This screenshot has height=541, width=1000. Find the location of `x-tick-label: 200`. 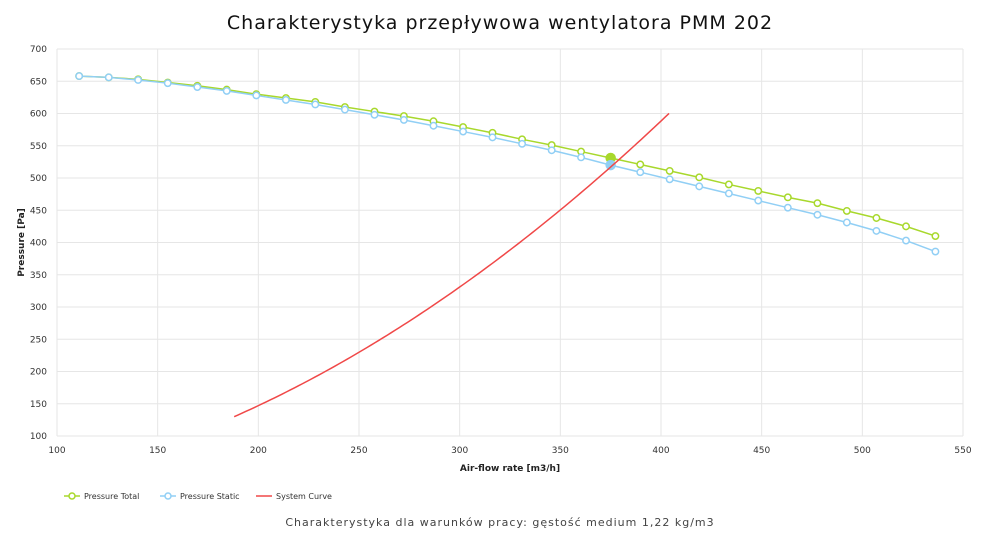

x-tick-label: 200 is located at coordinates (258, 451).